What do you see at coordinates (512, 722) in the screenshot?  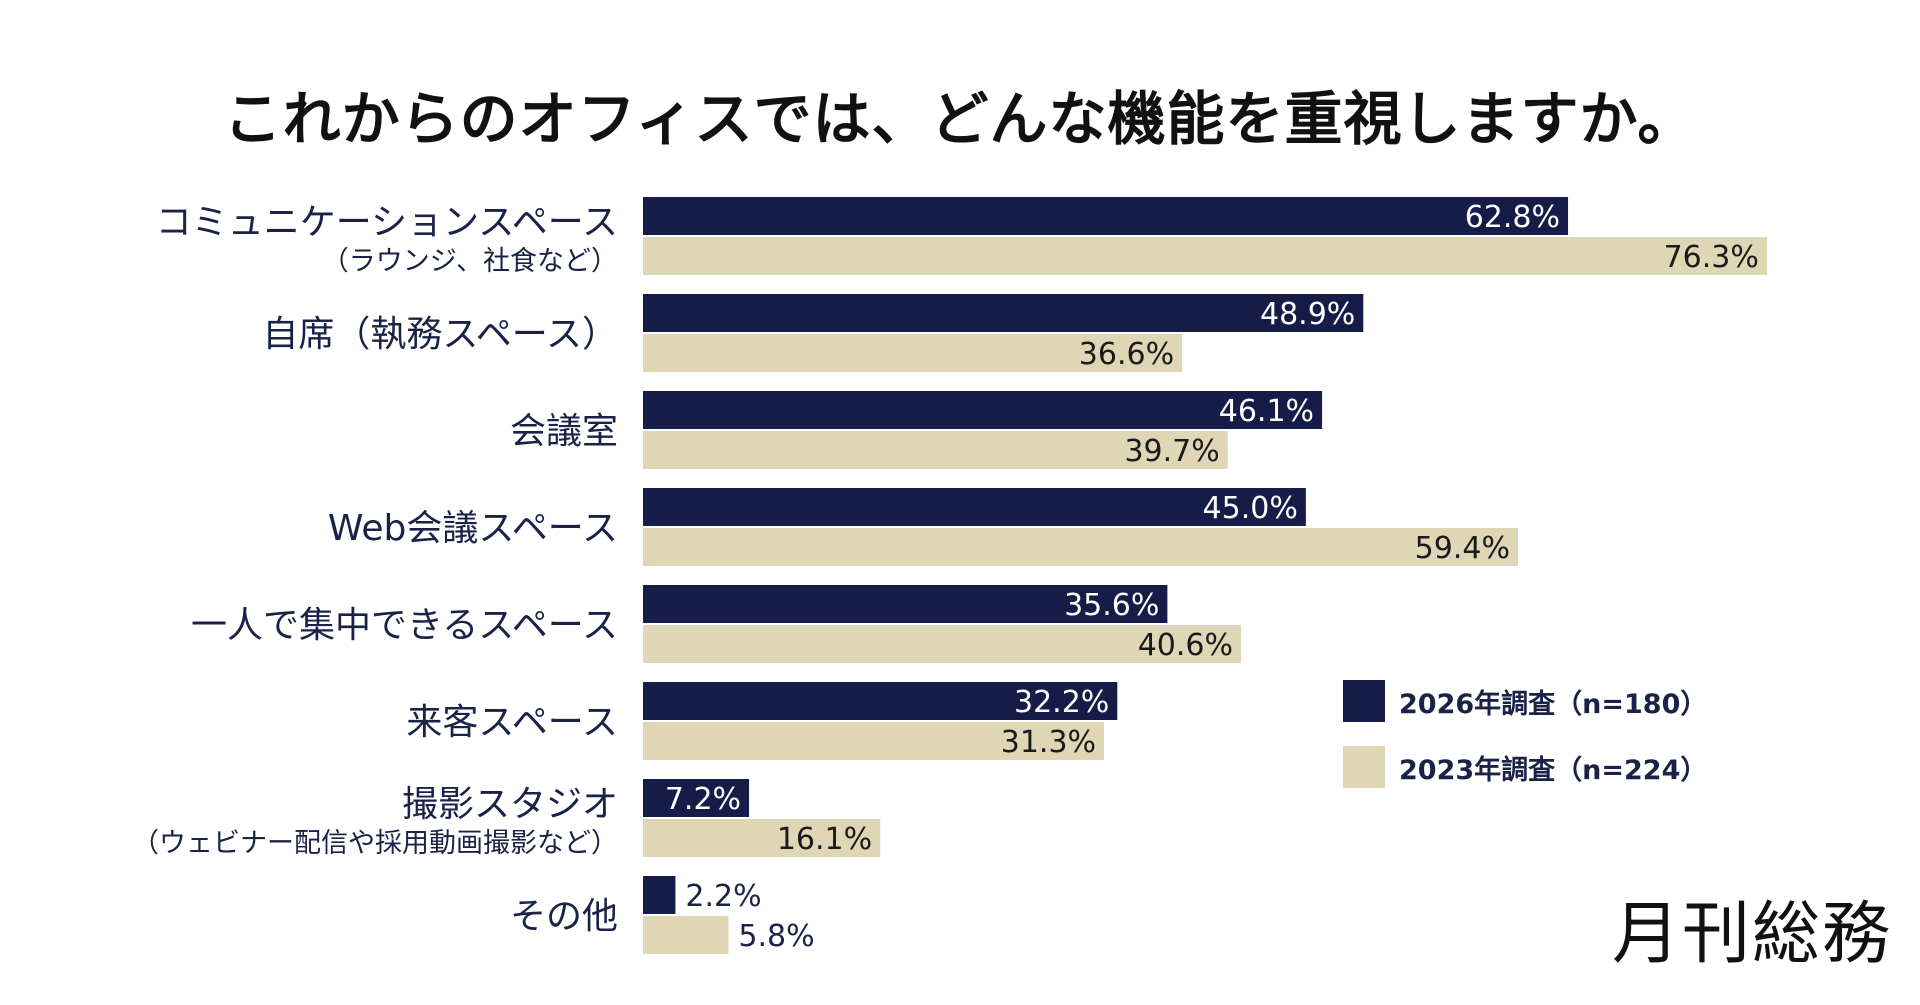 I see `category-label: 来客スペース` at bounding box center [512, 722].